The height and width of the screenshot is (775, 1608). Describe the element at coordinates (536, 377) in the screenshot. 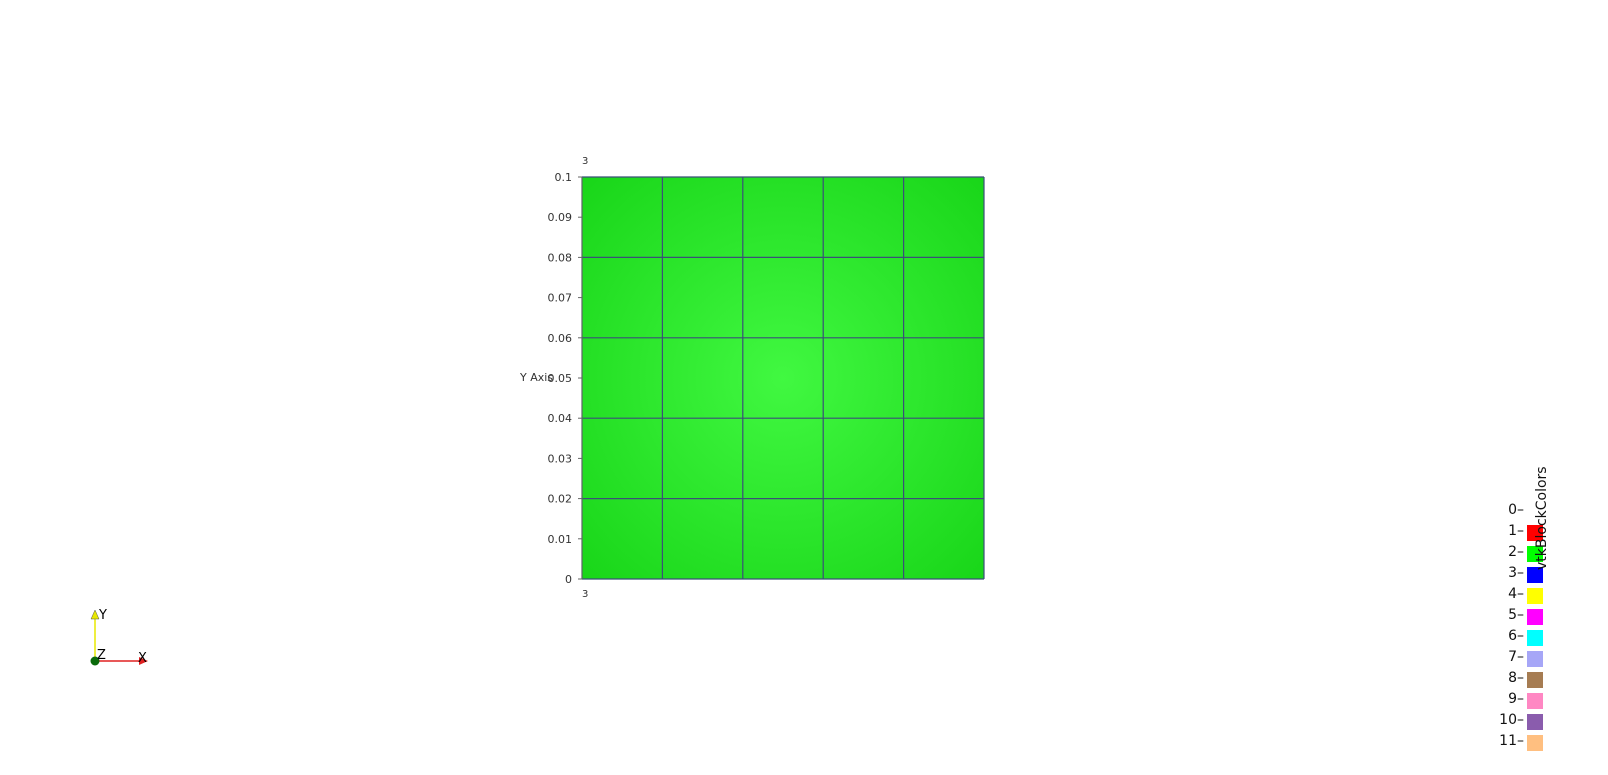

I see `y-axis-title: Y Axis` at that location.